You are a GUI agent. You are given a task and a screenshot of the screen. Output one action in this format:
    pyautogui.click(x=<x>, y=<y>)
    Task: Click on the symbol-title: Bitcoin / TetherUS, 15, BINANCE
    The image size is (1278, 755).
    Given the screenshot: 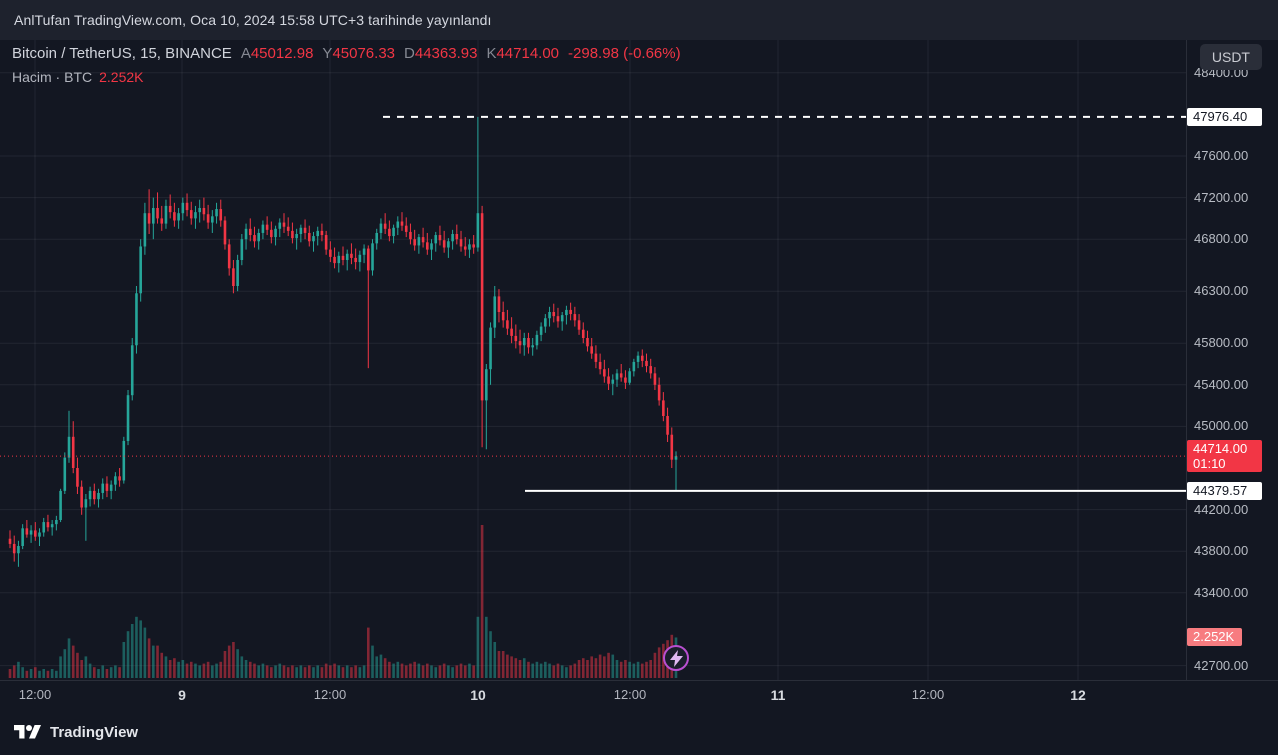 What is the action you would take?
    pyautogui.click(x=122, y=53)
    